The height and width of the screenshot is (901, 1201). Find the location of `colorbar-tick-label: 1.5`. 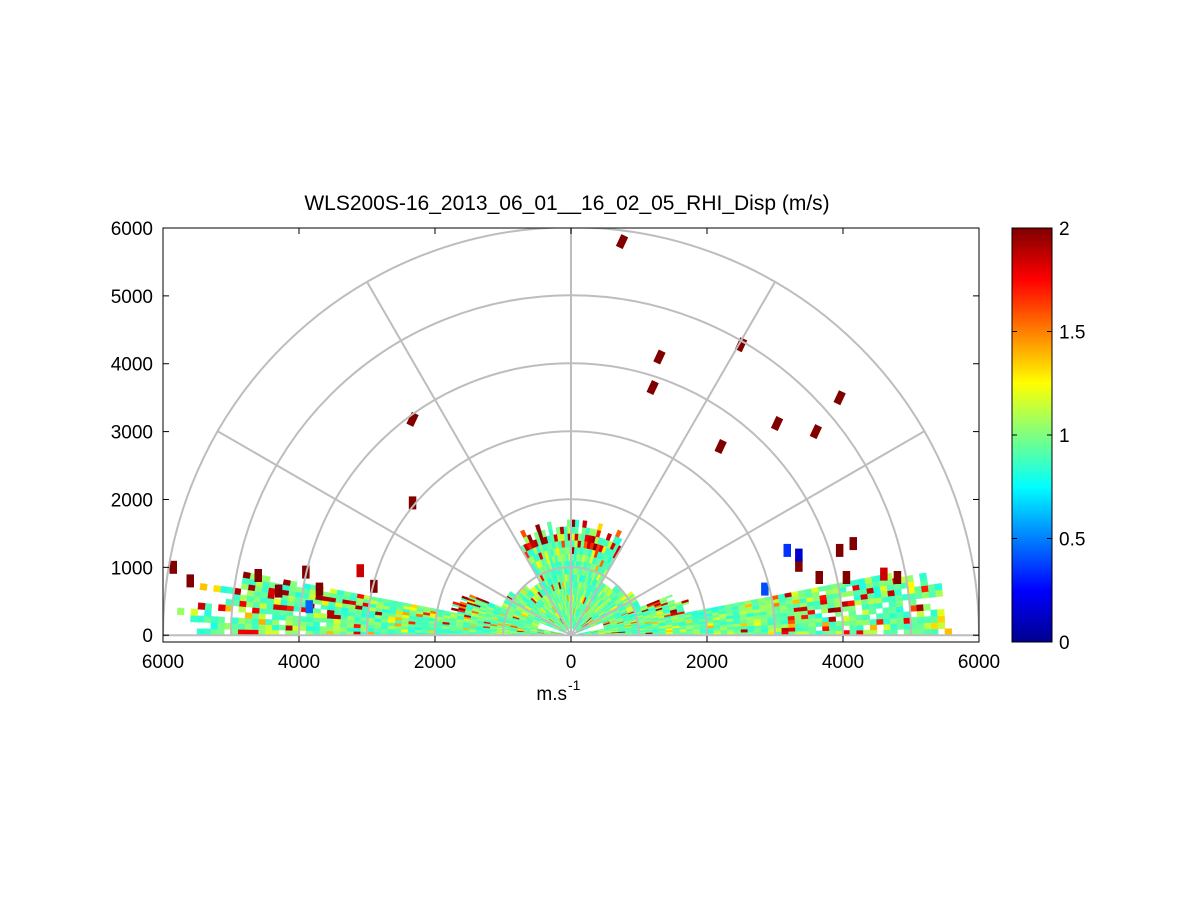

colorbar-tick-label: 1.5 is located at coordinates (1072, 333).